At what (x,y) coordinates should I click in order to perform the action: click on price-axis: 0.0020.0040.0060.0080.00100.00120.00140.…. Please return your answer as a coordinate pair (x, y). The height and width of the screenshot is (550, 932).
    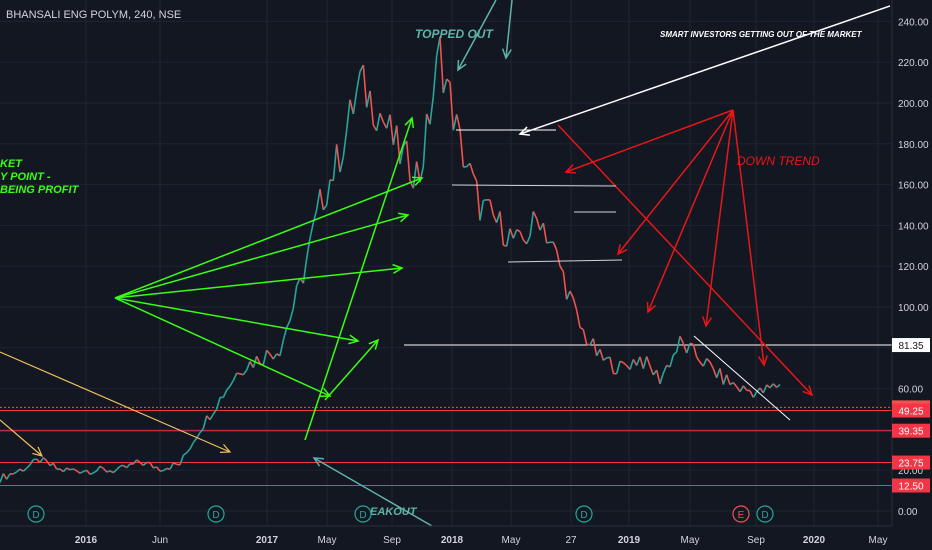
    Looking at the image, I should click on (911, 275).